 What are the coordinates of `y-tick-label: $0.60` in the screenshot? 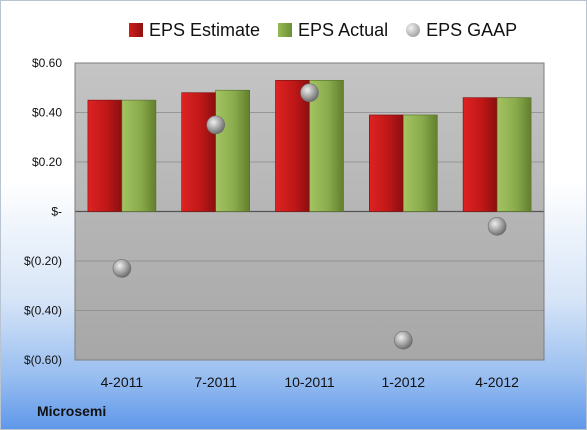 It's located at (47, 63).